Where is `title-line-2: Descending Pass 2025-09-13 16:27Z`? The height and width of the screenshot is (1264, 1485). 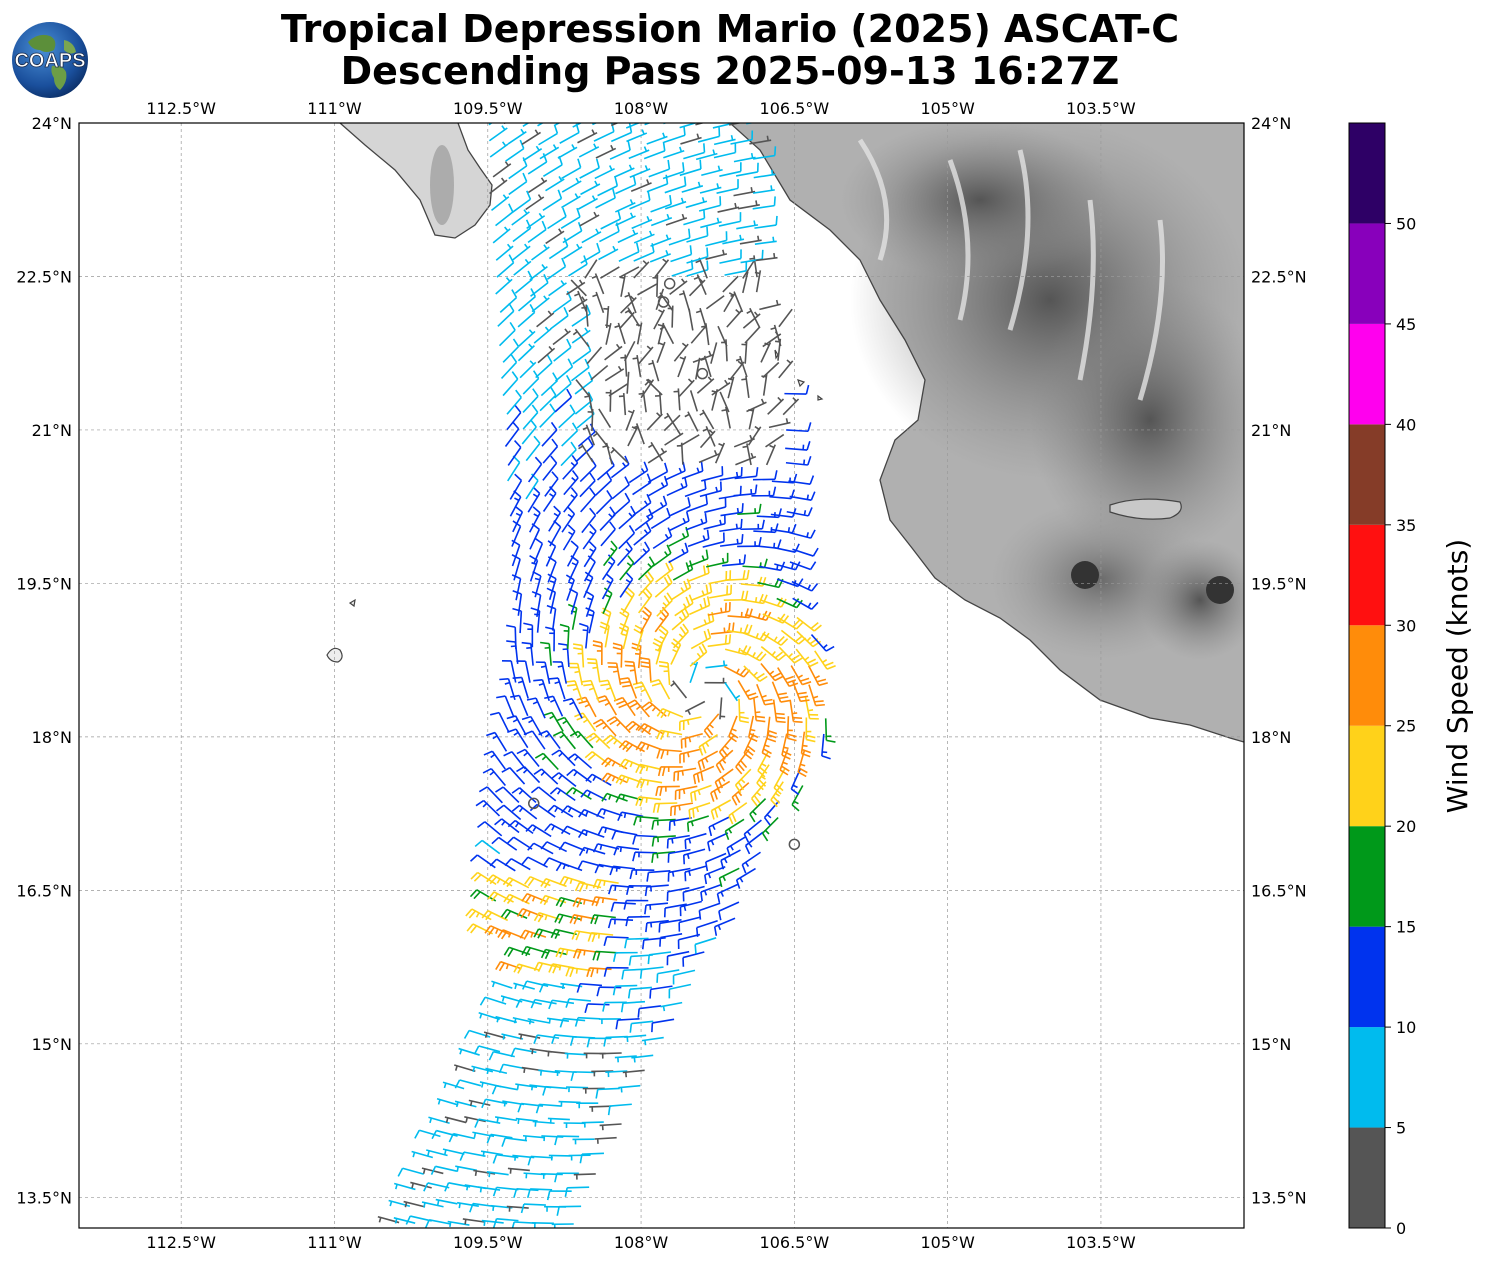
title-line-2: Descending Pass 2025-09-13 16:27Z is located at coordinates (730, 71).